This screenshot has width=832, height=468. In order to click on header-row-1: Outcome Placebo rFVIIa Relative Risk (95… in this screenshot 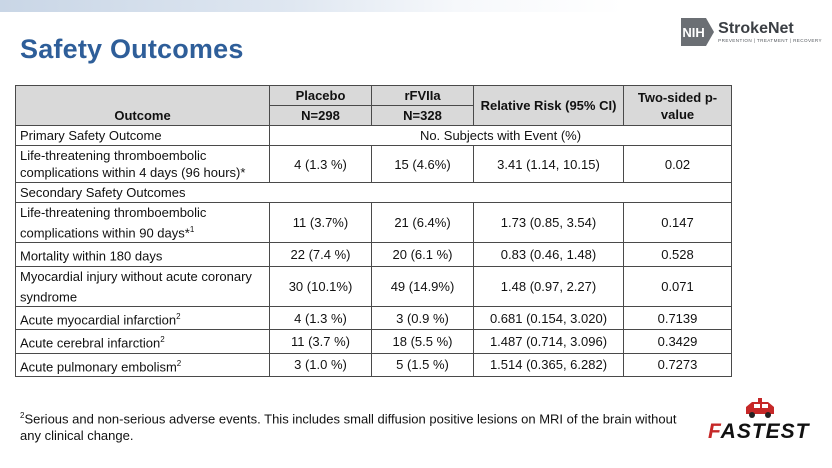, I will do `click(373, 105)`.